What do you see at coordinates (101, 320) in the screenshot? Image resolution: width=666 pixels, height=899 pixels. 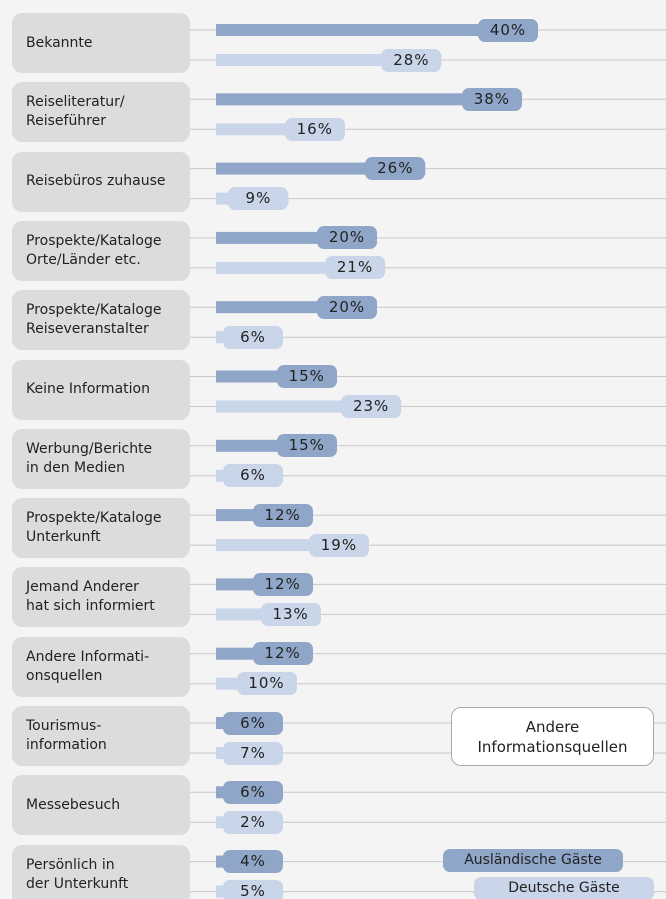 I see `category-label: Prospekte/Kataloge Reiseveranstalter` at bounding box center [101, 320].